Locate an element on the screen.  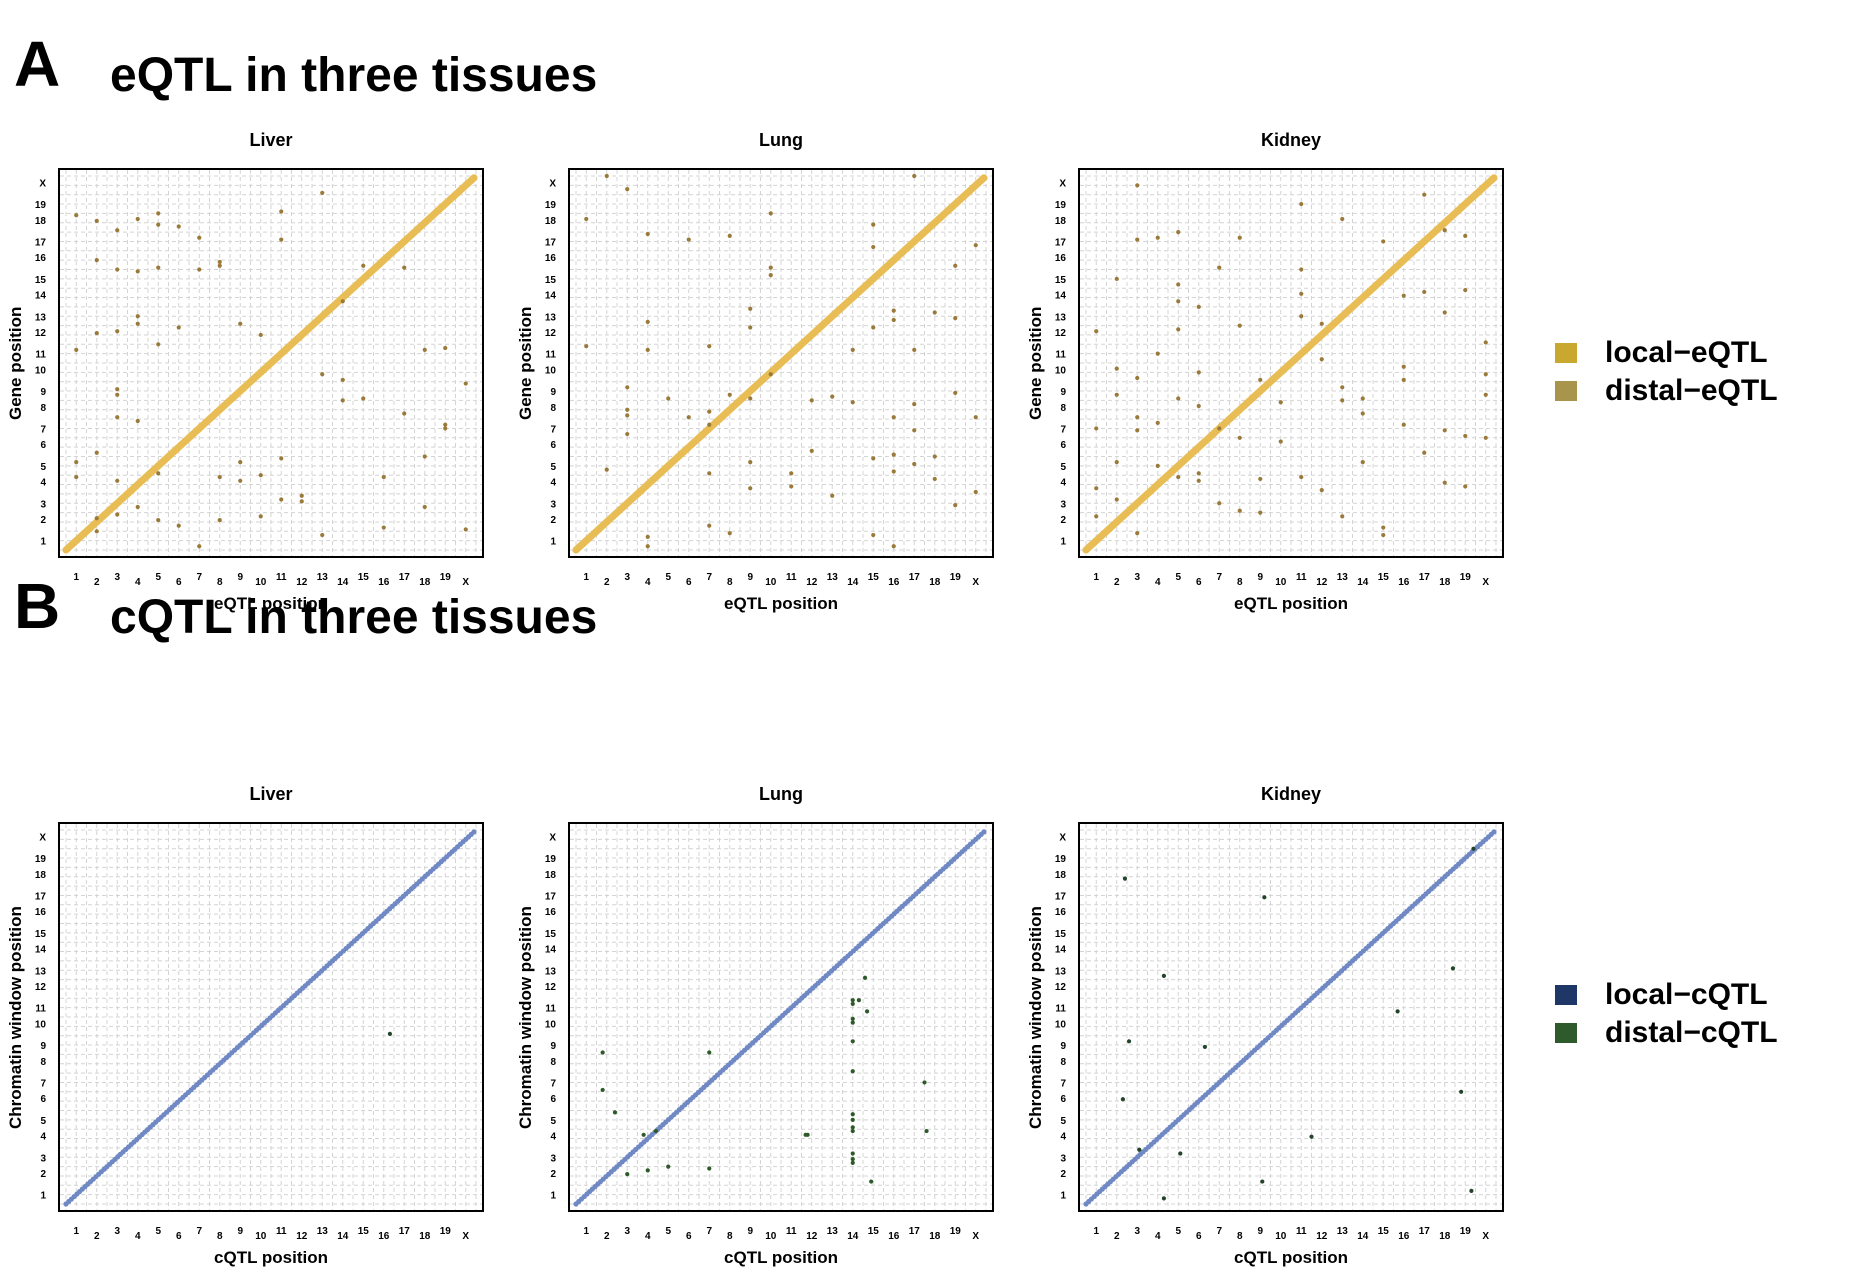
x-axis-label-eqtl-lung: eQTL position is located at coordinates (781, 603).